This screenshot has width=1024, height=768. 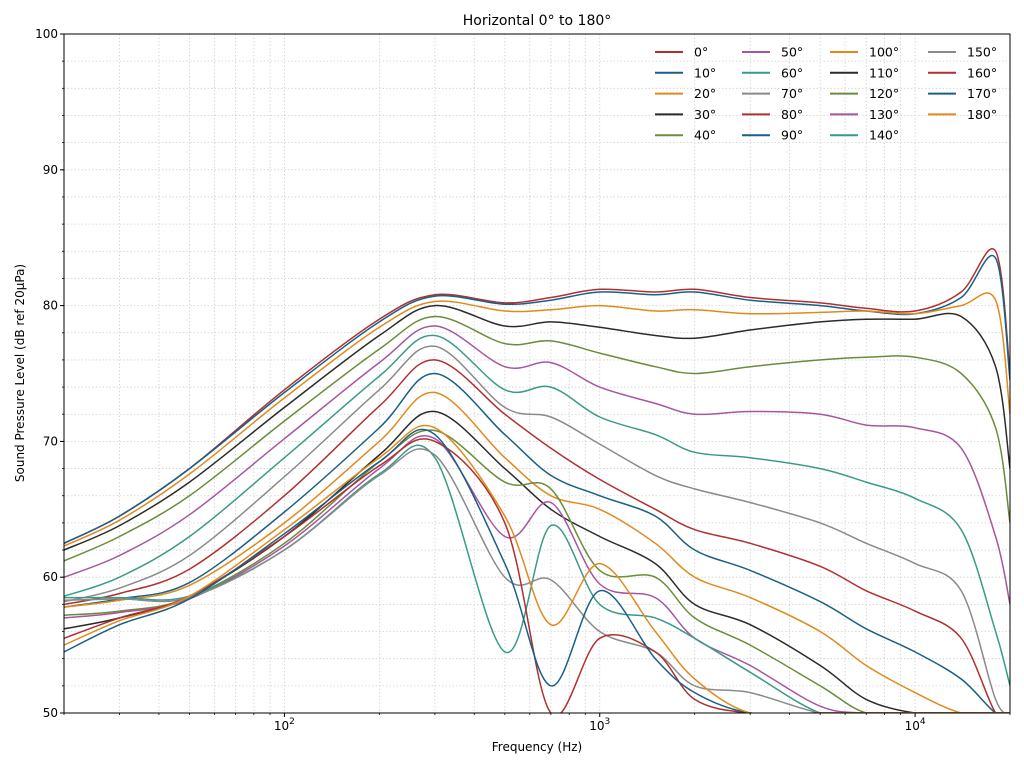 What do you see at coordinates (792, 52) in the screenshot?
I see `legend-label: 50°` at bounding box center [792, 52].